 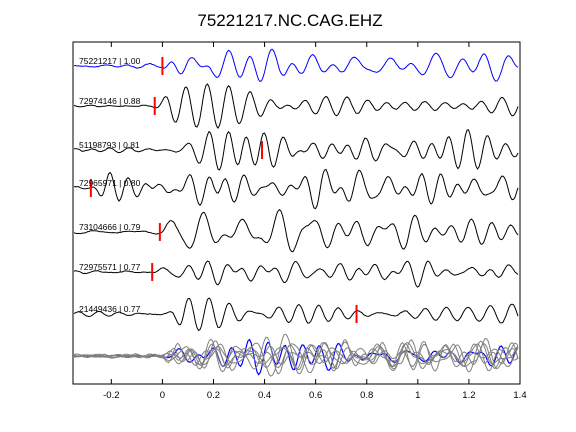 I want to click on x-tick-label-3: 0.4, so click(x=264, y=395).